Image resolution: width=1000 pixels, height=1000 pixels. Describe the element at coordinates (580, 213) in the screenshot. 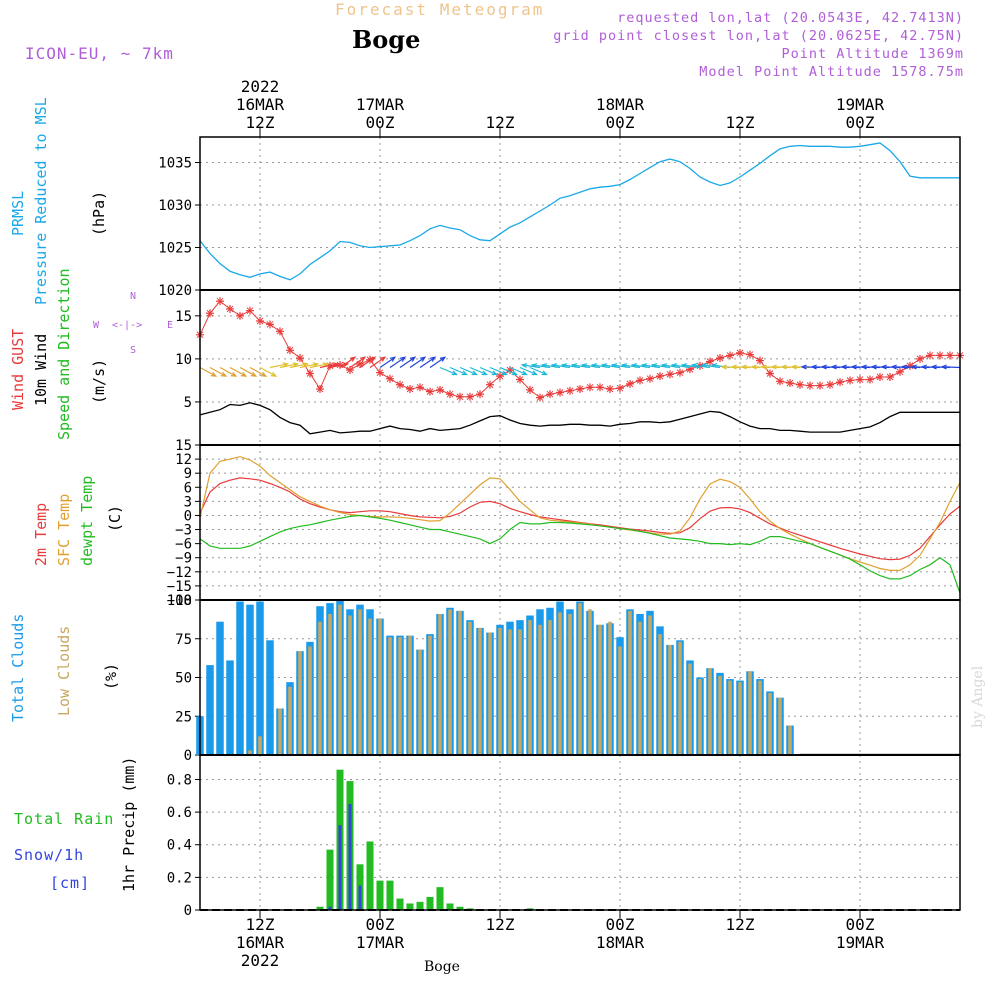

I see `panel-frame` at that location.